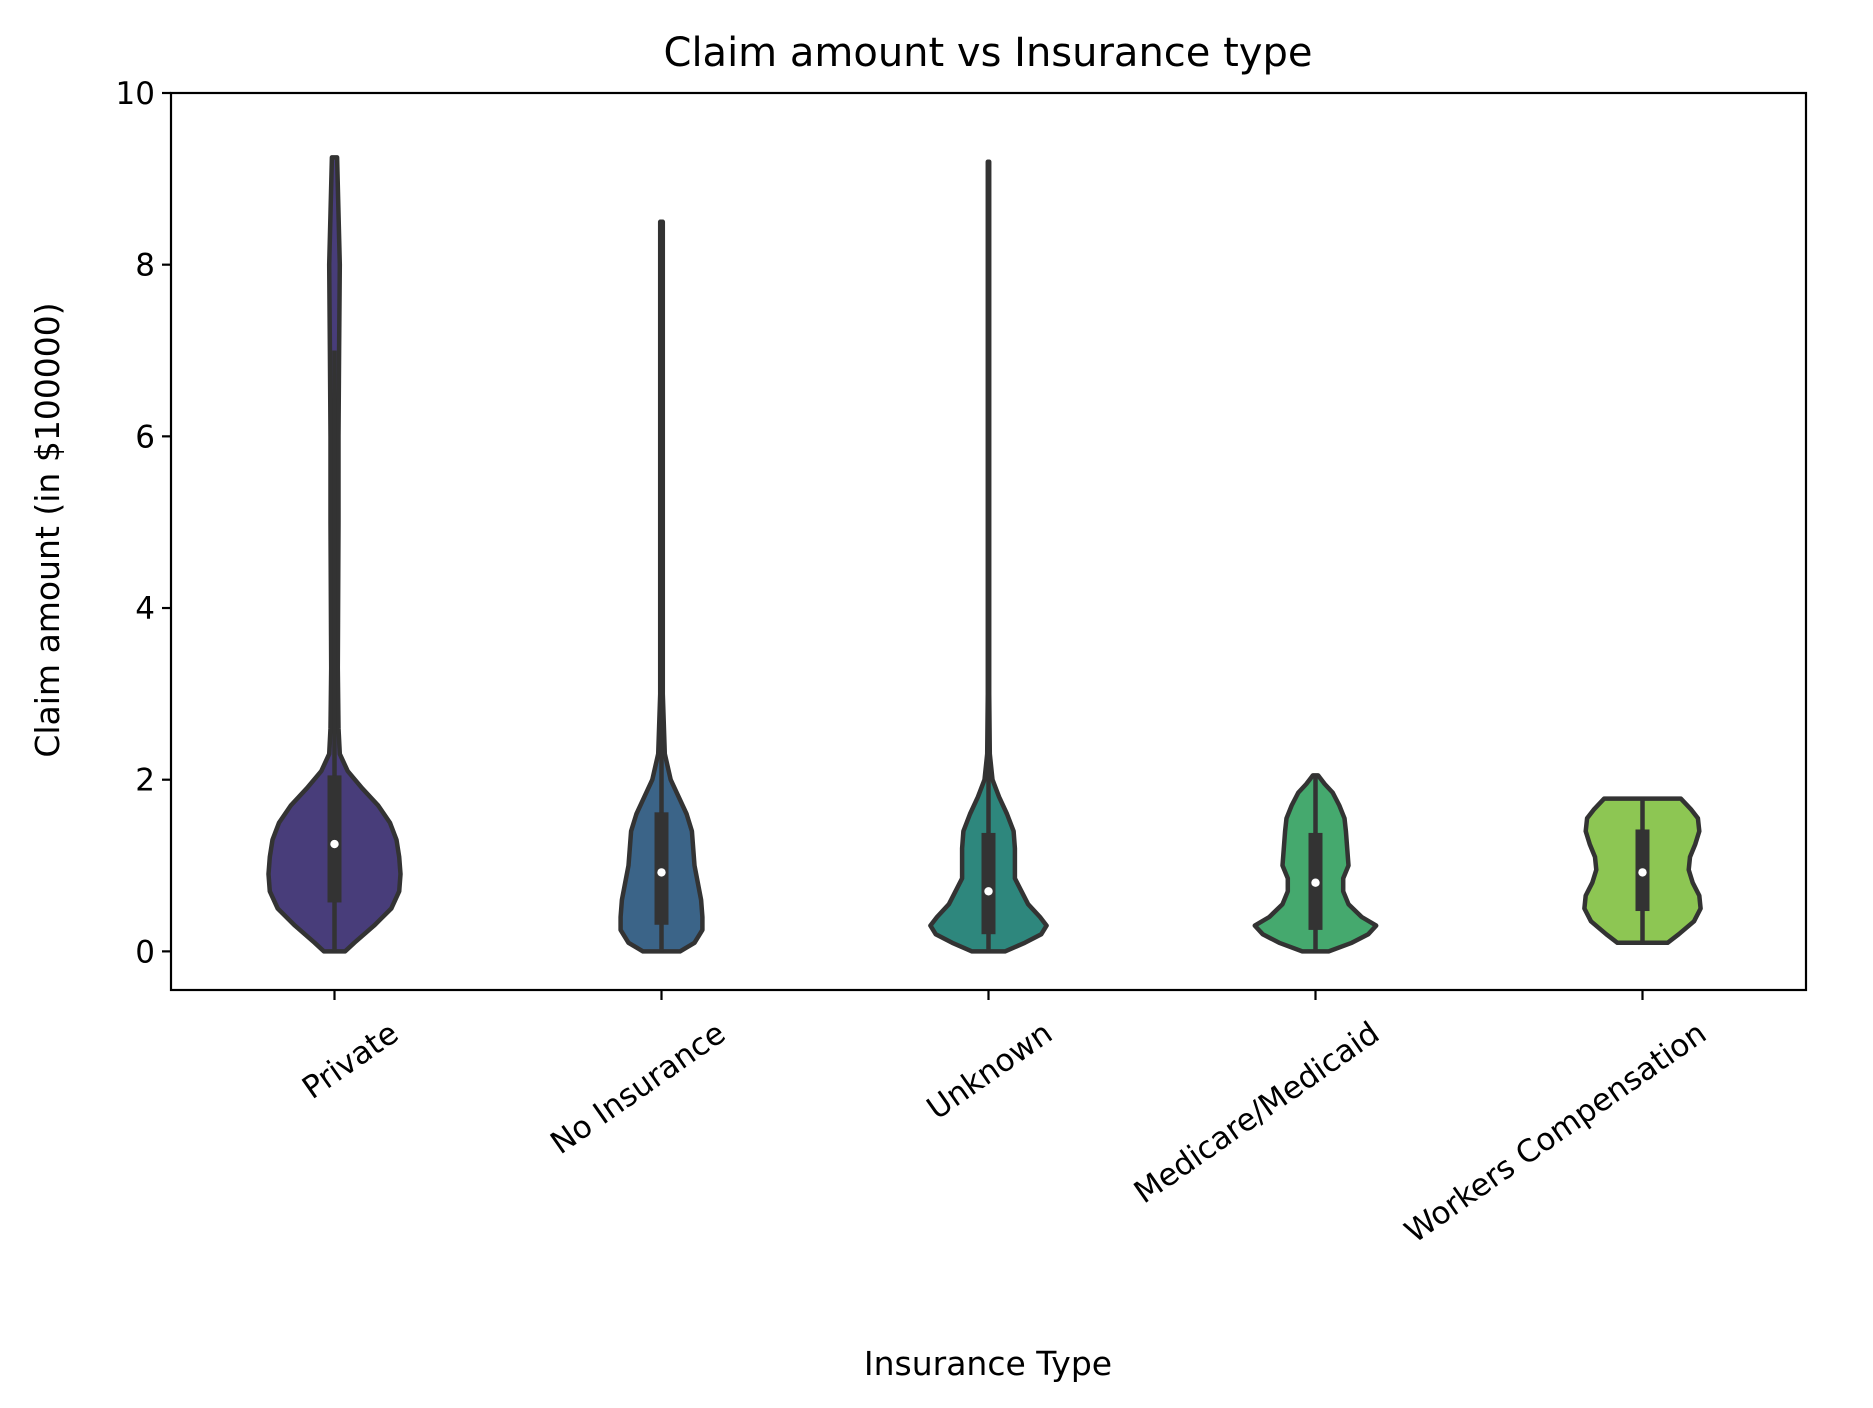  What do you see at coordinates (1257, 1113) in the screenshot?
I see `x-tick-label: Medicare/Medicaid` at bounding box center [1257, 1113].